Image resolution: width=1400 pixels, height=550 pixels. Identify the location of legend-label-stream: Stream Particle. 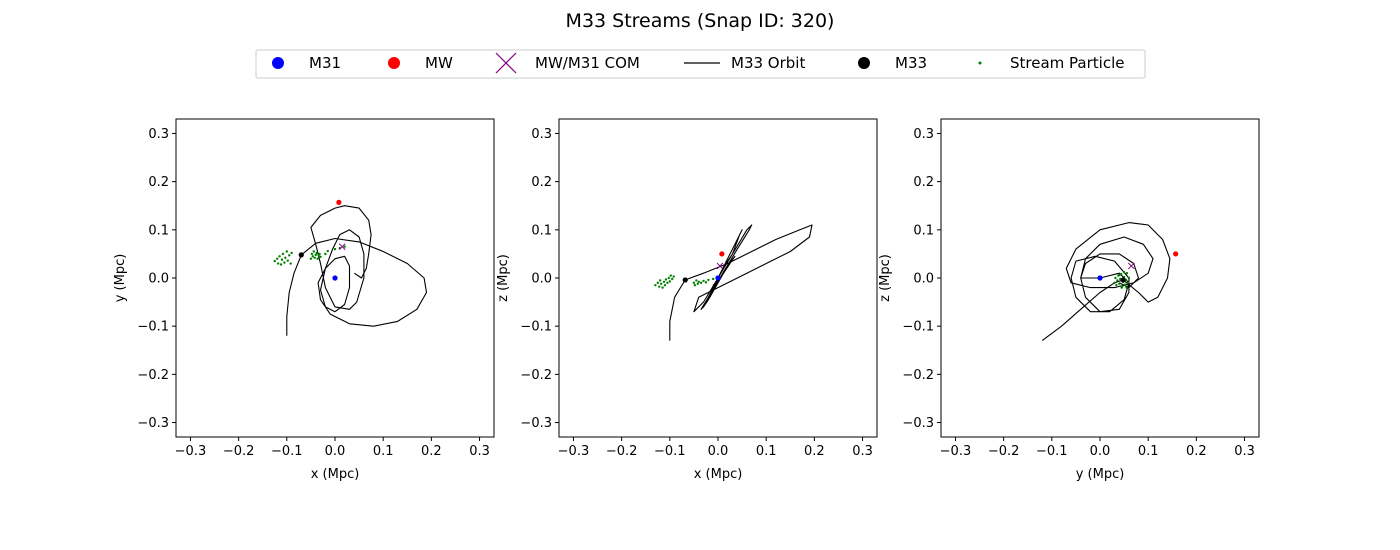
(1067, 63).